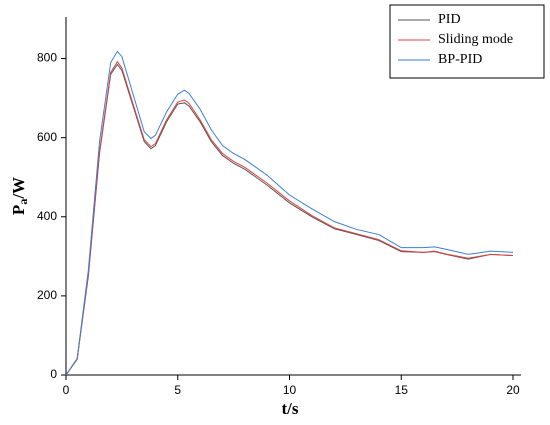  Describe the element at coordinates (402, 390) in the screenshot. I see `x-tick-label: 15` at that location.